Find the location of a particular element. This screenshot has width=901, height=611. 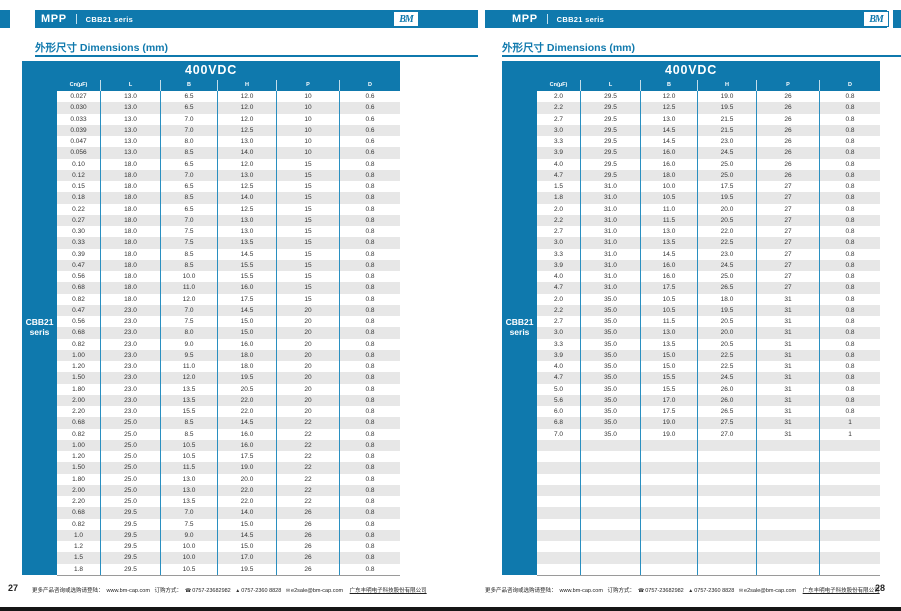

table-cell: 26 is located at coordinates (787, 175).